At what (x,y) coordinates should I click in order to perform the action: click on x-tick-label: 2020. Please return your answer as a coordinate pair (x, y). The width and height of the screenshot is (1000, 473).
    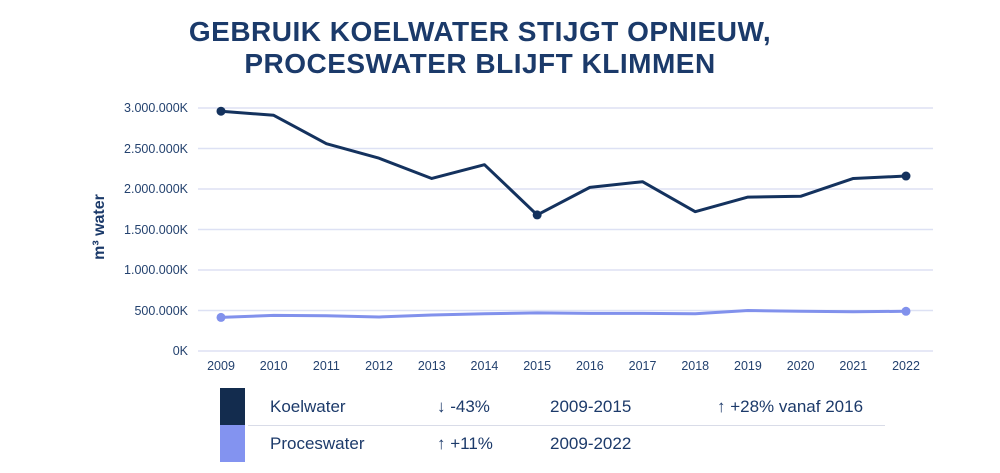
    Looking at the image, I should click on (800, 366).